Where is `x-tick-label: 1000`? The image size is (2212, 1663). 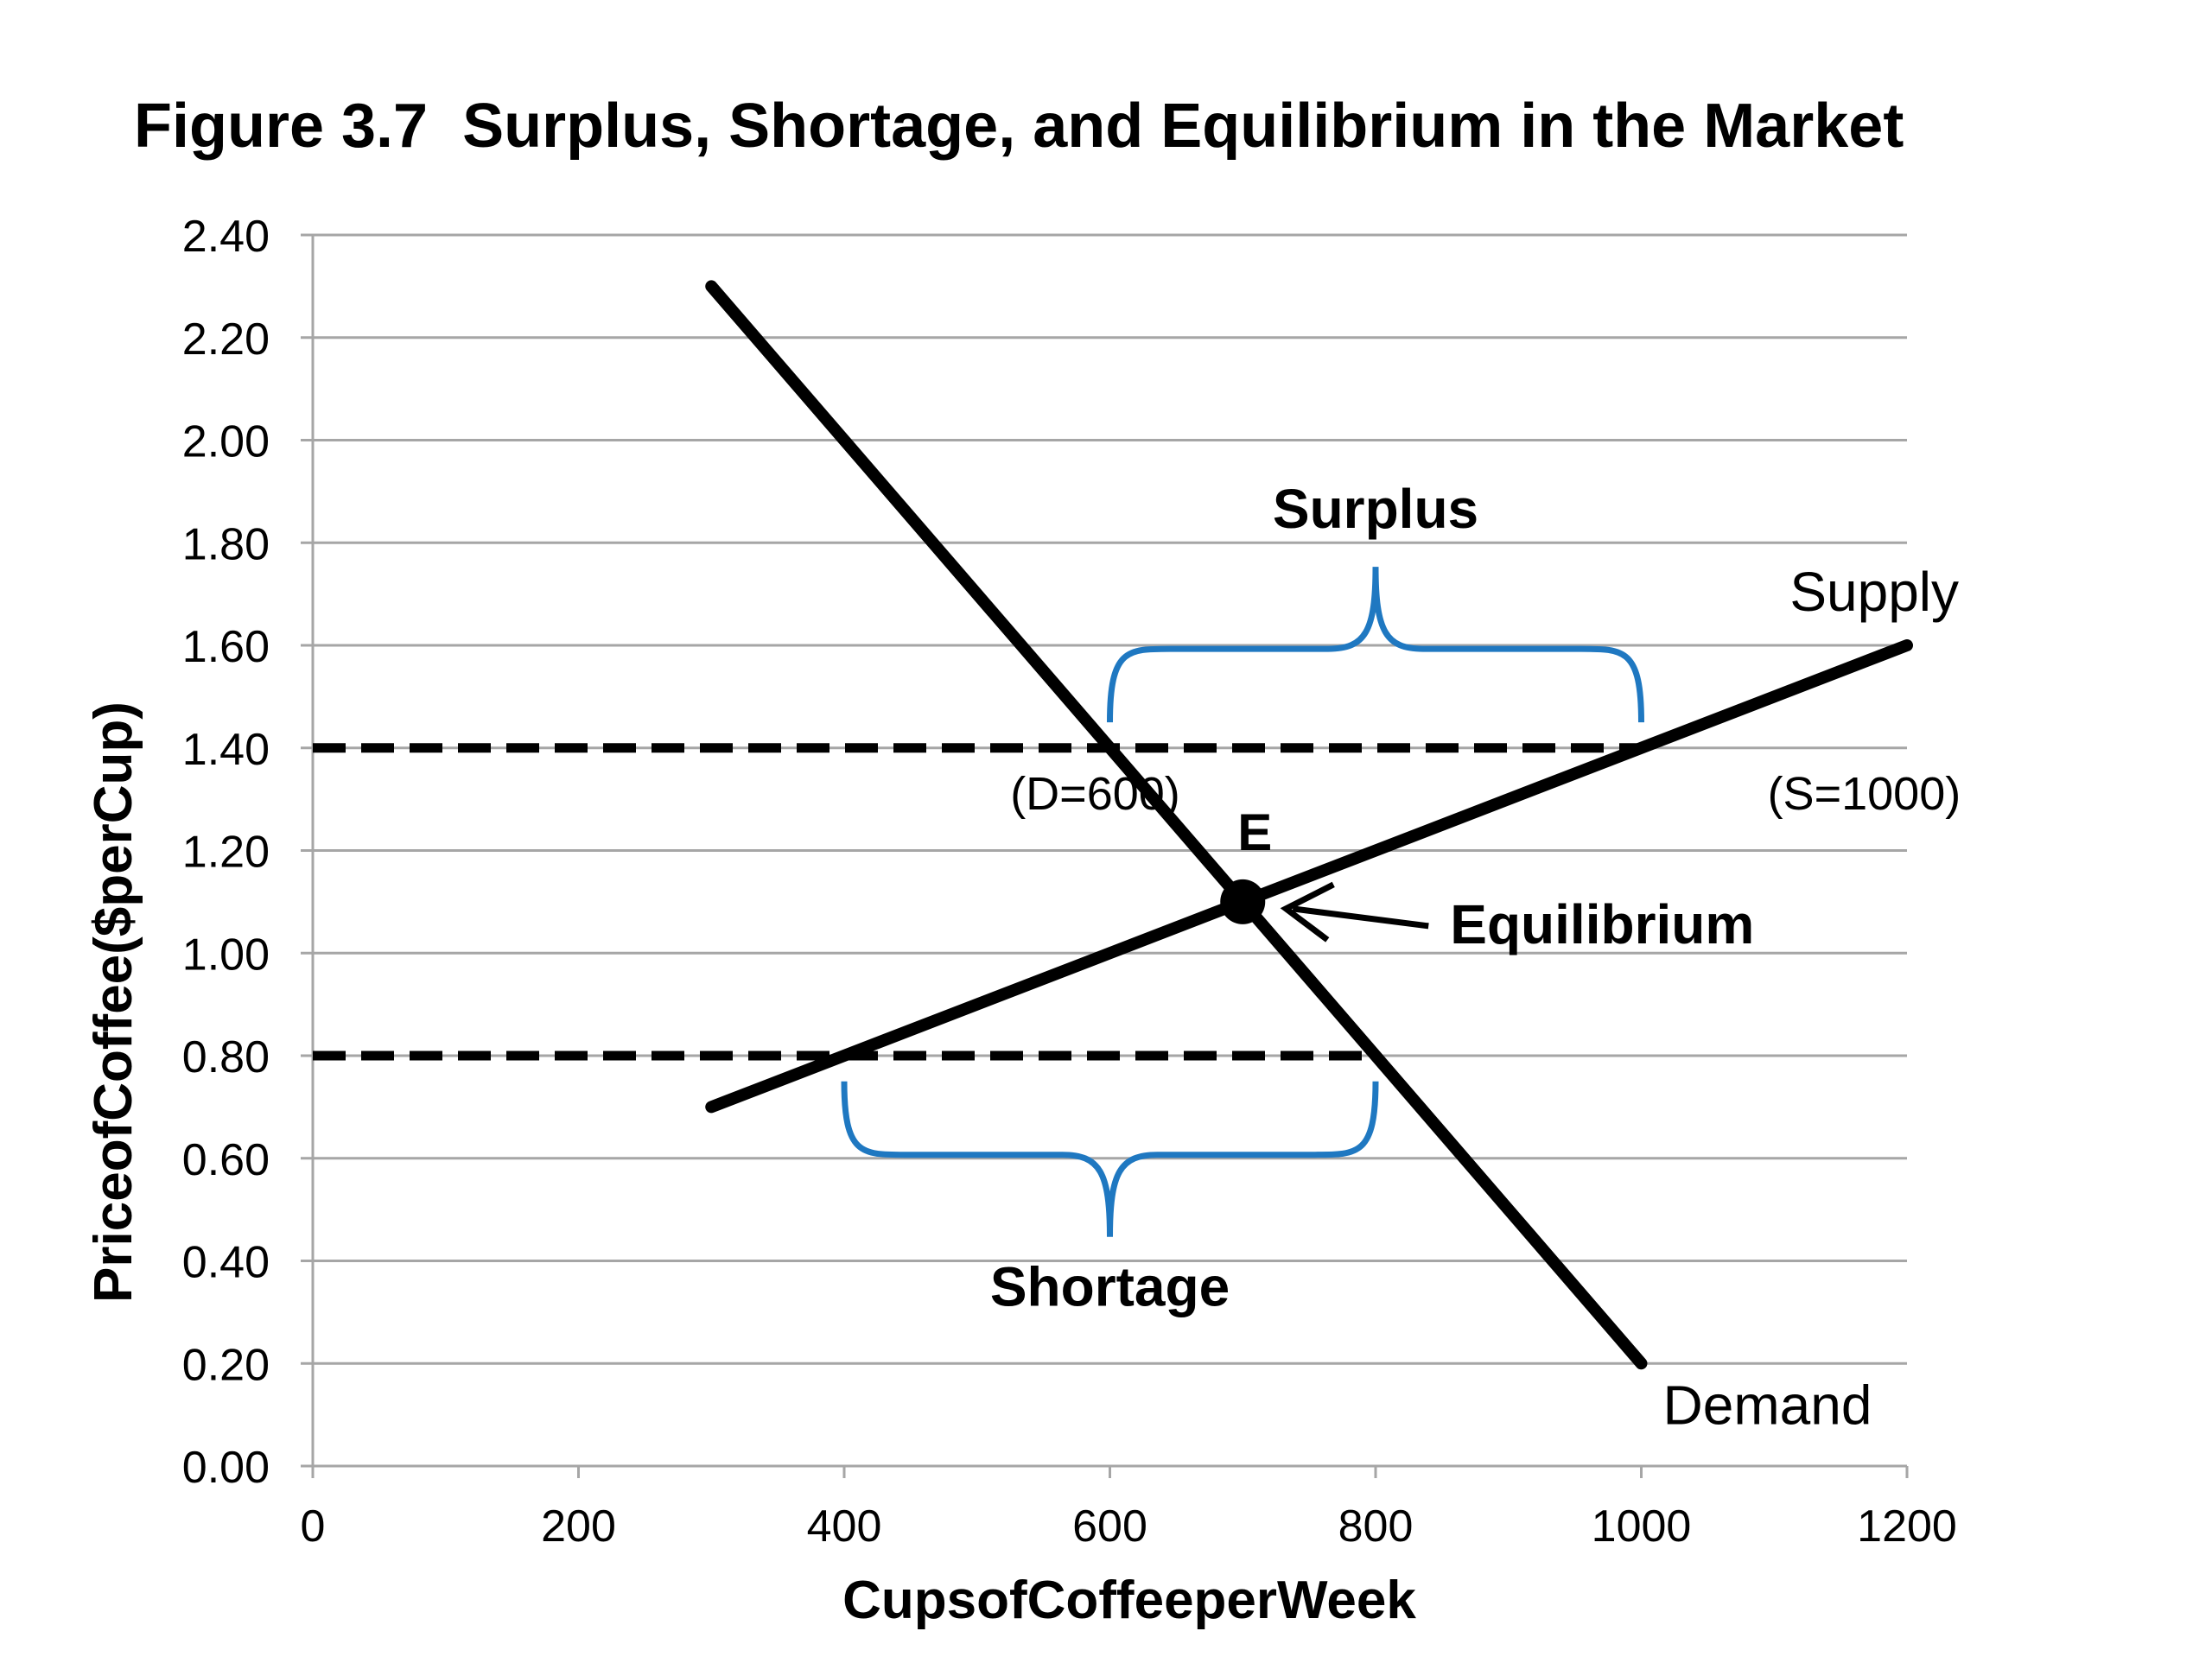
x-tick-label: 1000 is located at coordinates (1642, 1527).